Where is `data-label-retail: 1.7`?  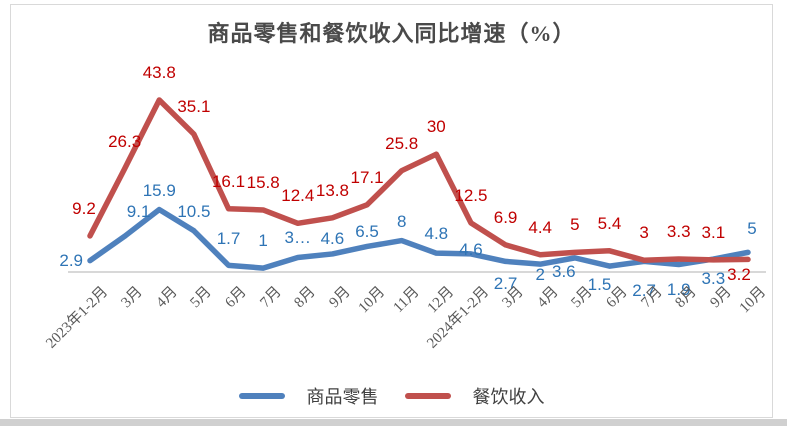 data-label-retail: 1.7 is located at coordinates (228, 239).